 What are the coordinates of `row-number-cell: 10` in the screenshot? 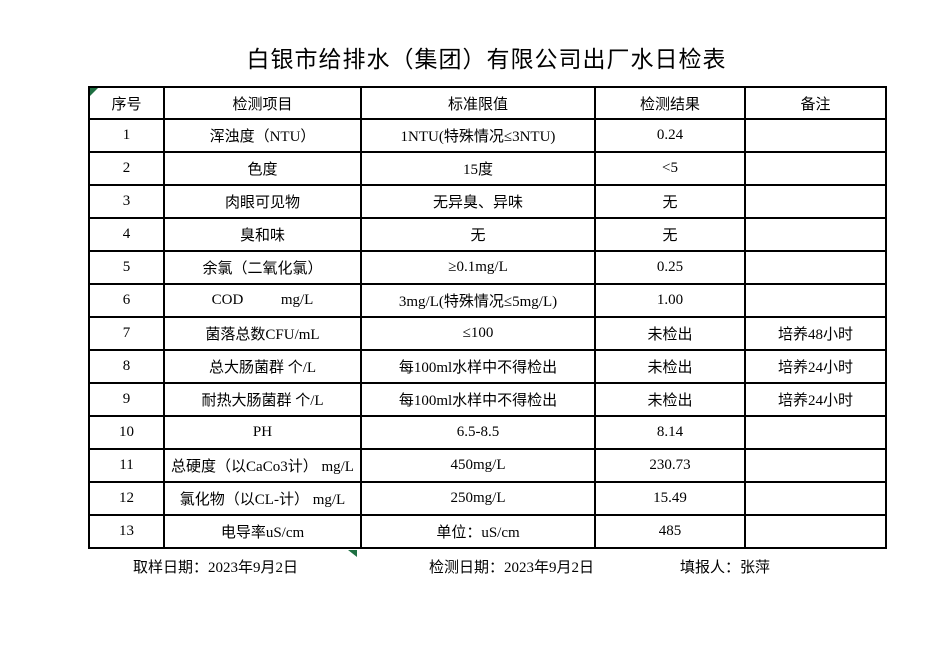 It's located at (126, 432).